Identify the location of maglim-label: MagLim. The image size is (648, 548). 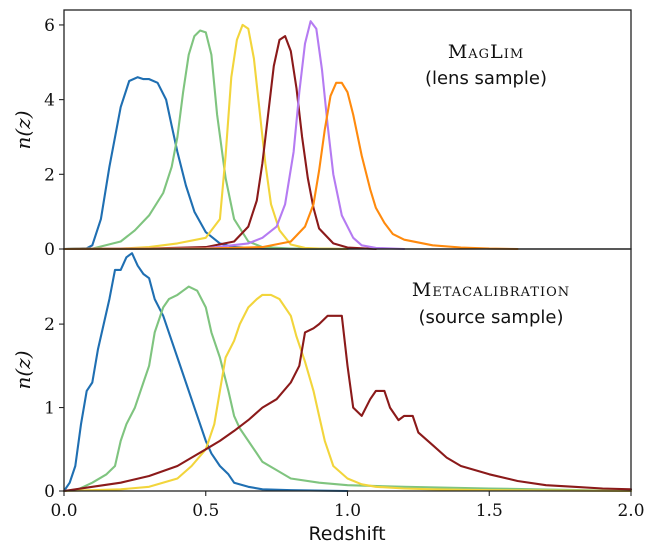
(486, 52).